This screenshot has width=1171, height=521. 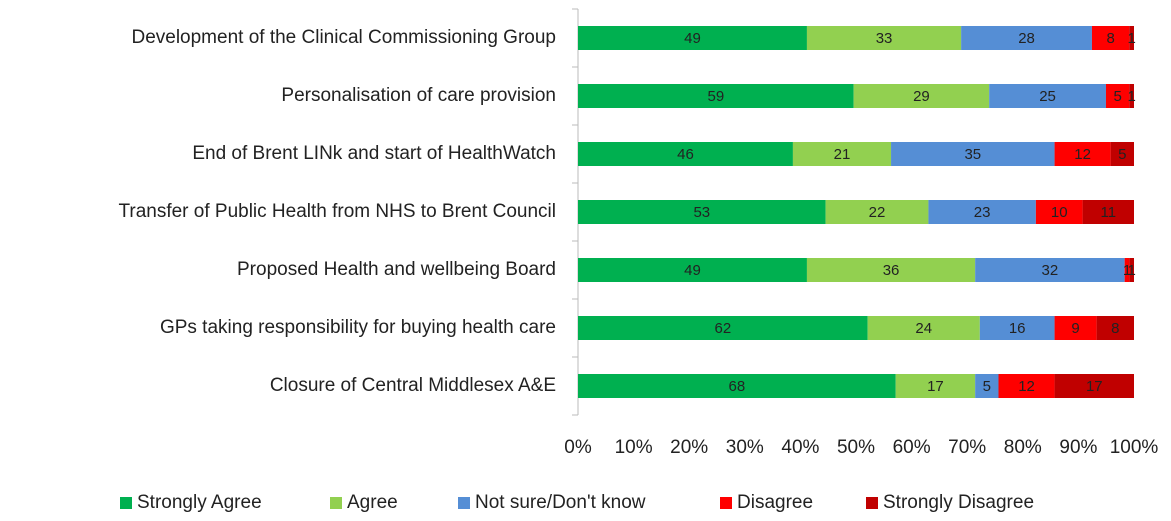 What do you see at coordinates (372, 502) in the screenshot?
I see `legend-label: Agree` at bounding box center [372, 502].